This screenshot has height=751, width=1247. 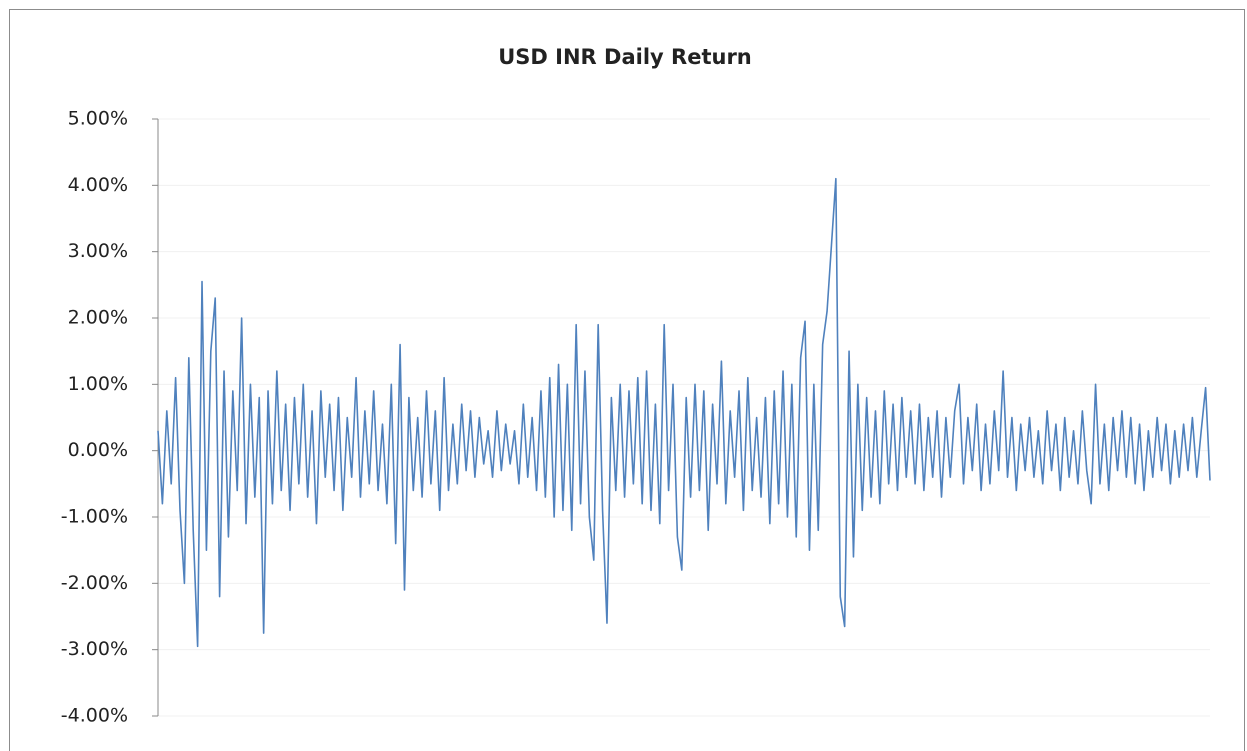 What do you see at coordinates (98, 450) in the screenshot?
I see `y-tick-label: 0.00%` at bounding box center [98, 450].